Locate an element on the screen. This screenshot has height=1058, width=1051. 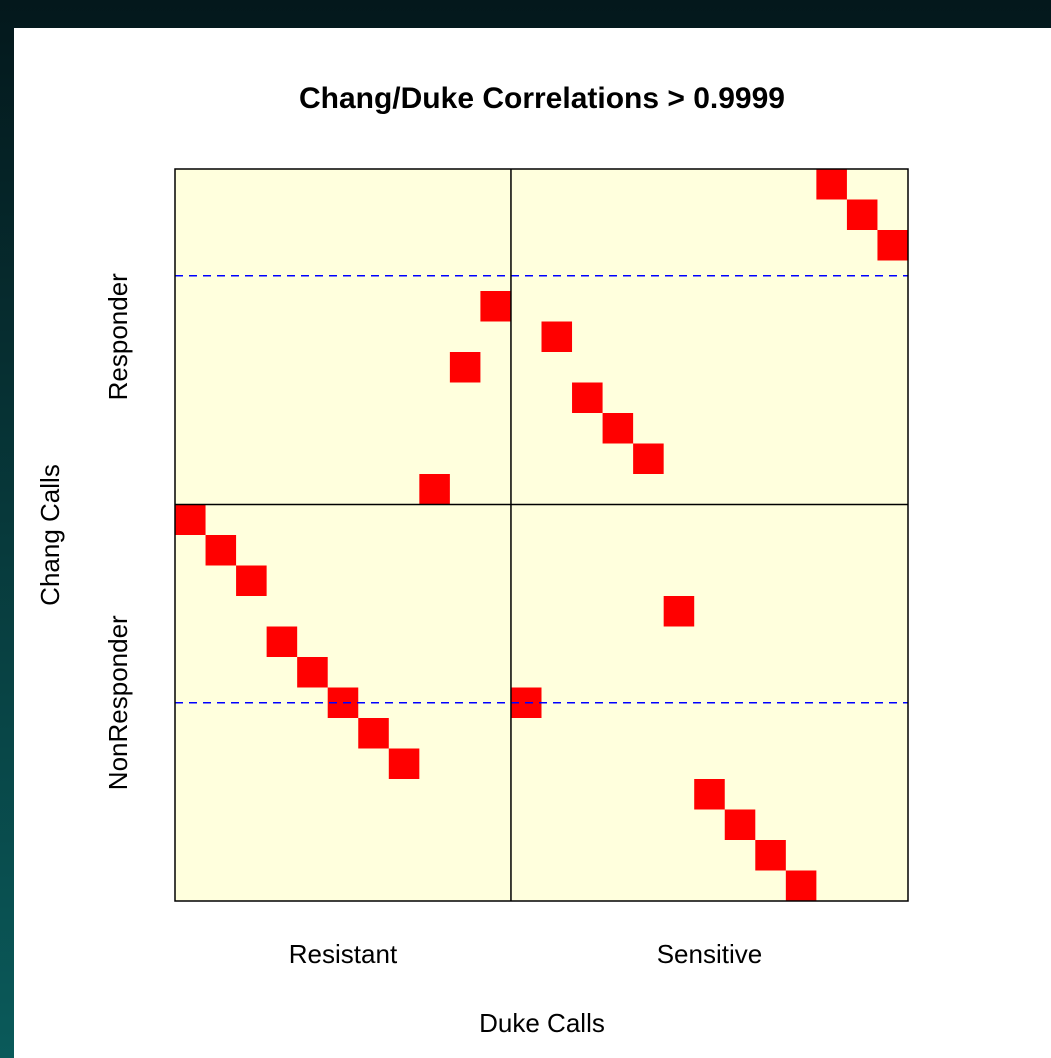
chart-title: Chang/Duke Correlations > 0.9999 is located at coordinates (542, 98).